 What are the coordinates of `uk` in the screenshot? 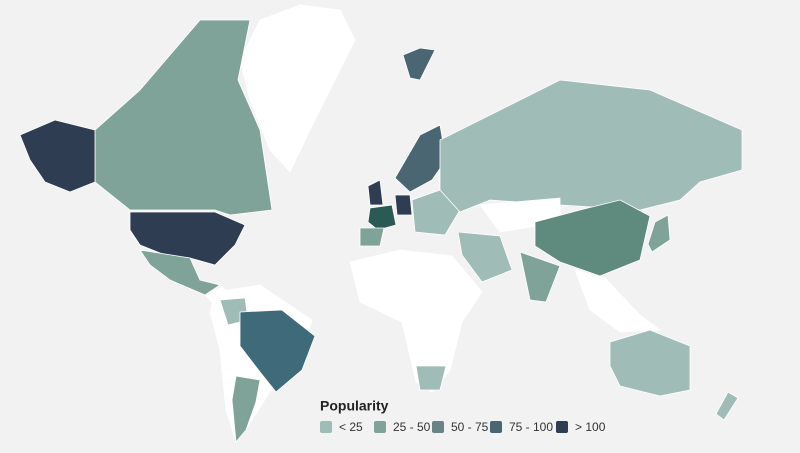 It's located at (375, 192).